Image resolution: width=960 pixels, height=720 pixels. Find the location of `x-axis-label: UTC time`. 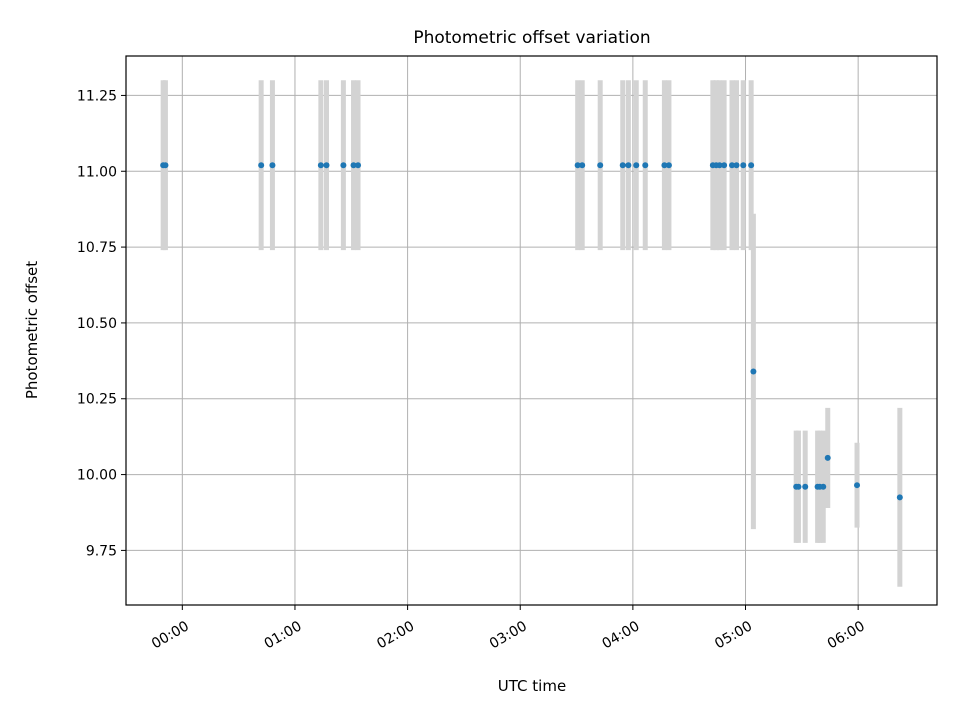

x-axis-label: UTC time is located at coordinates (532, 686).